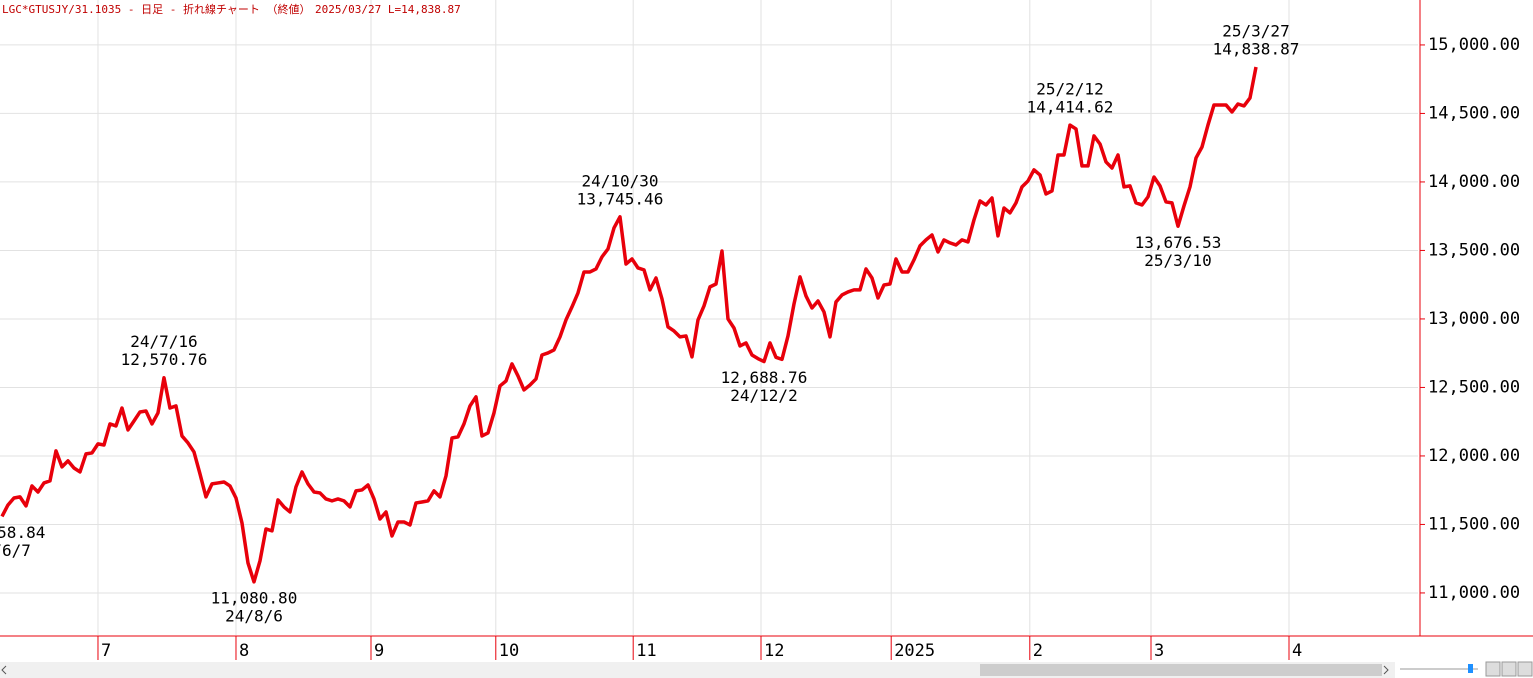 Image resolution: width=1533 pixels, height=678 pixels. What do you see at coordinates (1474, 319) in the screenshot?
I see `y-tick-label: 13,000.00` at bounding box center [1474, 319].